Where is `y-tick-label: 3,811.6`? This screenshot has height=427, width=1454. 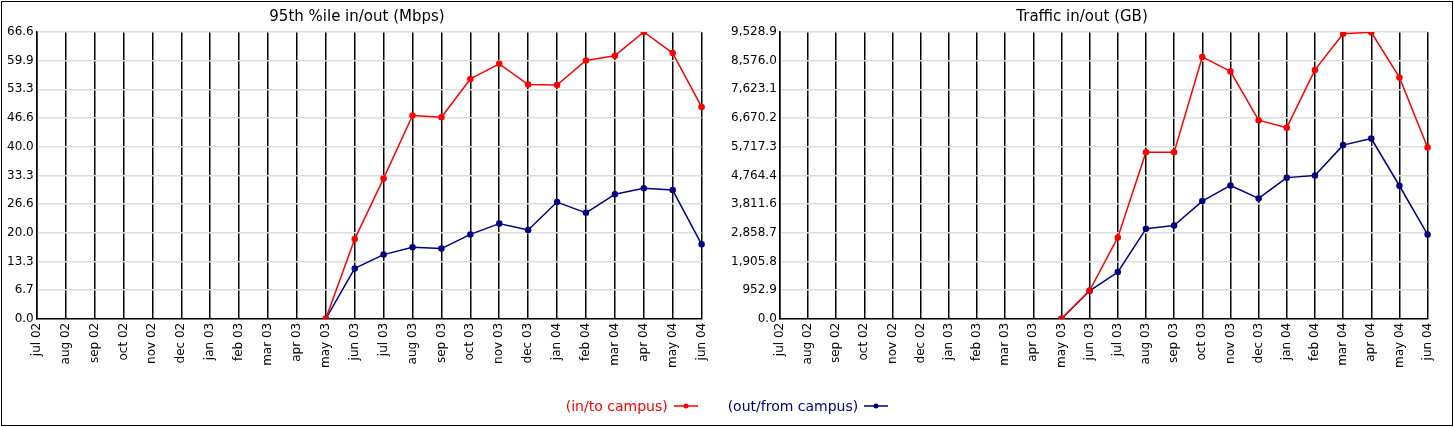
y-tick-label: 3,811.6 is located at coordinates (753, 203).